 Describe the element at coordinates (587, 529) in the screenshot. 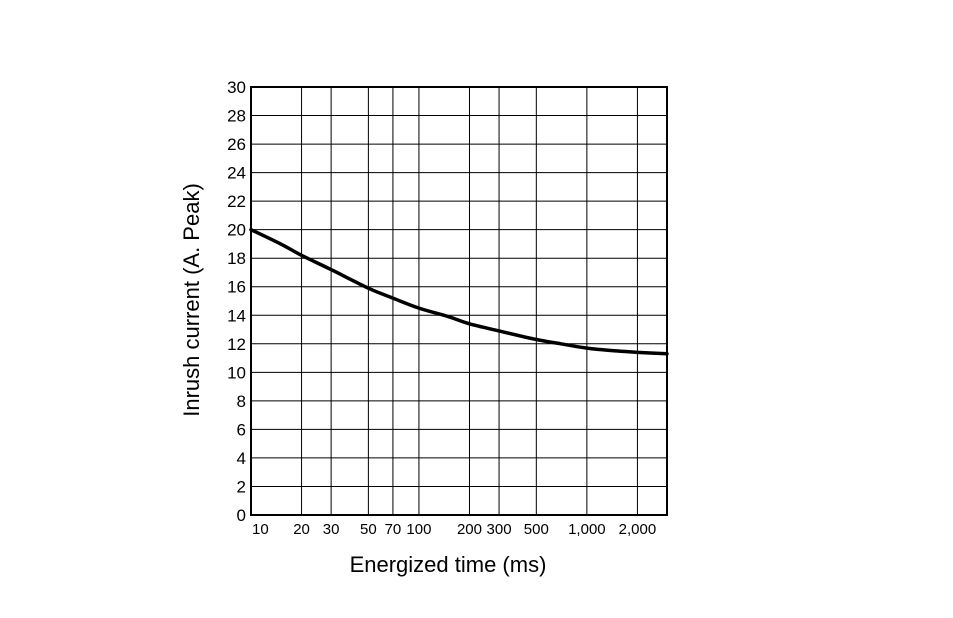

I see `x-tick-label: 1,000` at that location.